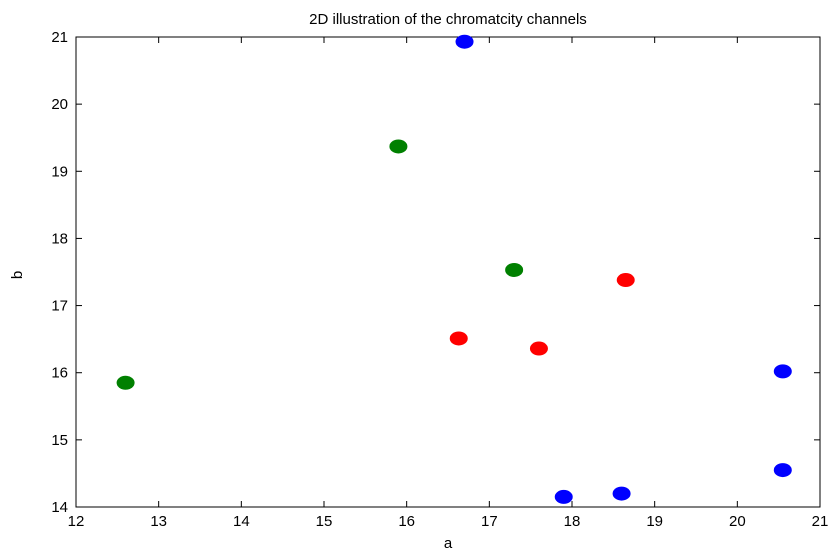 This screenshot has width=834, height=558. What do you see at coordinates (59, 238) in the screenshot?
I see `y-tick-label: 18` at bounding box center [59, 238].